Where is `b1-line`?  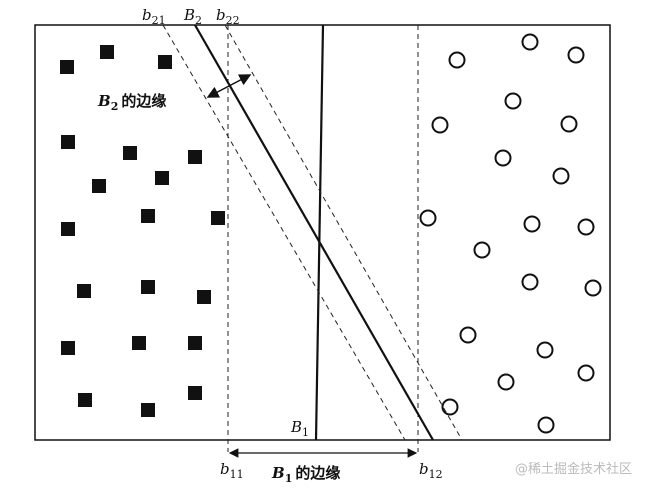 b1-line is located at coordinates (319, 232).